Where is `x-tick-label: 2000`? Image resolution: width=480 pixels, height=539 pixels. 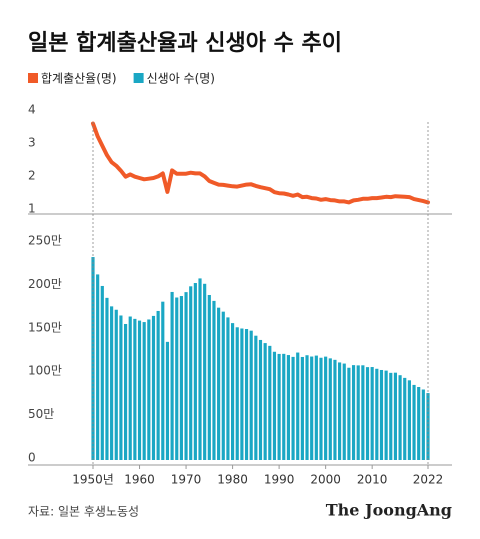 x-tick-label: 2000 is located at coordinates (325, 480).